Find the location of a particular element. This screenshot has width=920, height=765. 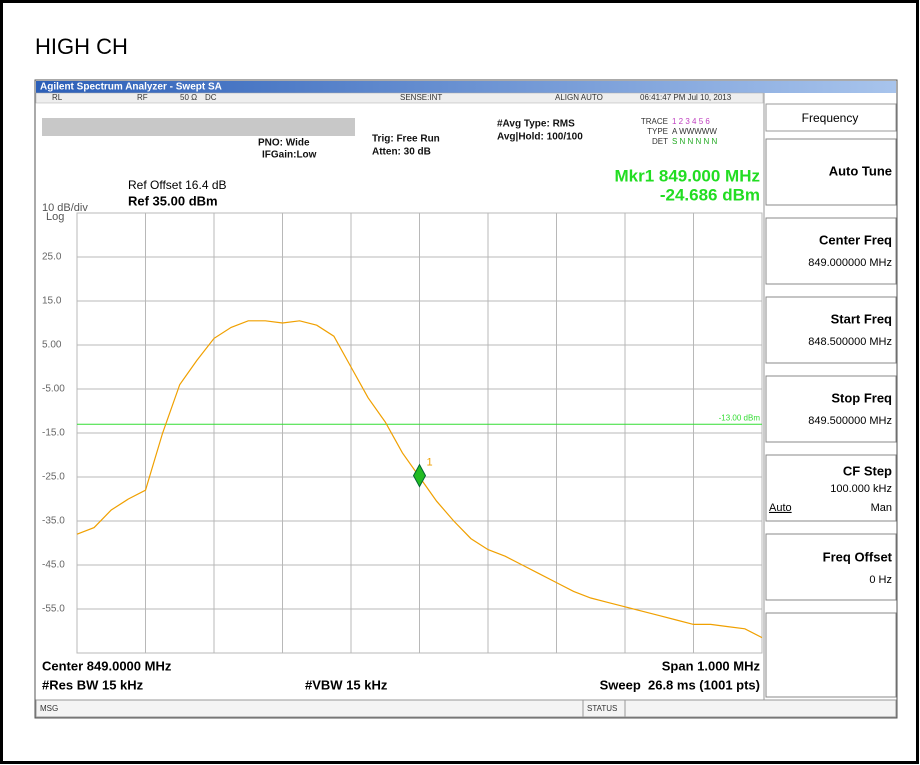

softkey: Stop Freq 849.500000 MHz is located at coordinates (831, 409).